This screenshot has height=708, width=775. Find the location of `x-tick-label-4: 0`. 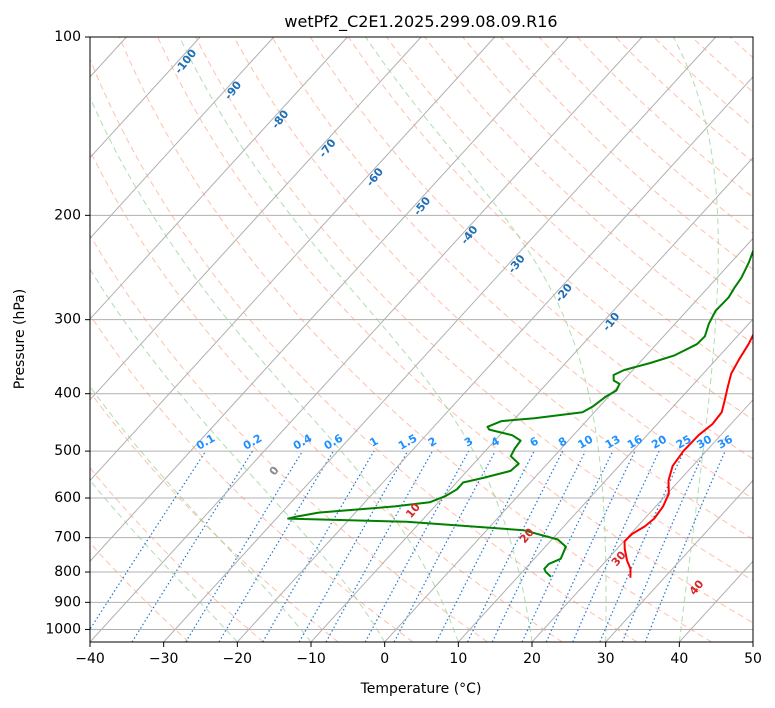

x-tick-label-4: 0 is located at coordinates (384, 659).